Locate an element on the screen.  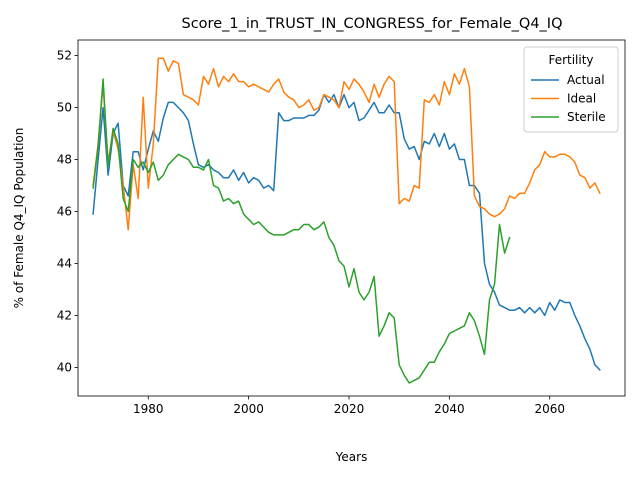
legend-label-ideal: Ideal is located at coordinates (581, 99).